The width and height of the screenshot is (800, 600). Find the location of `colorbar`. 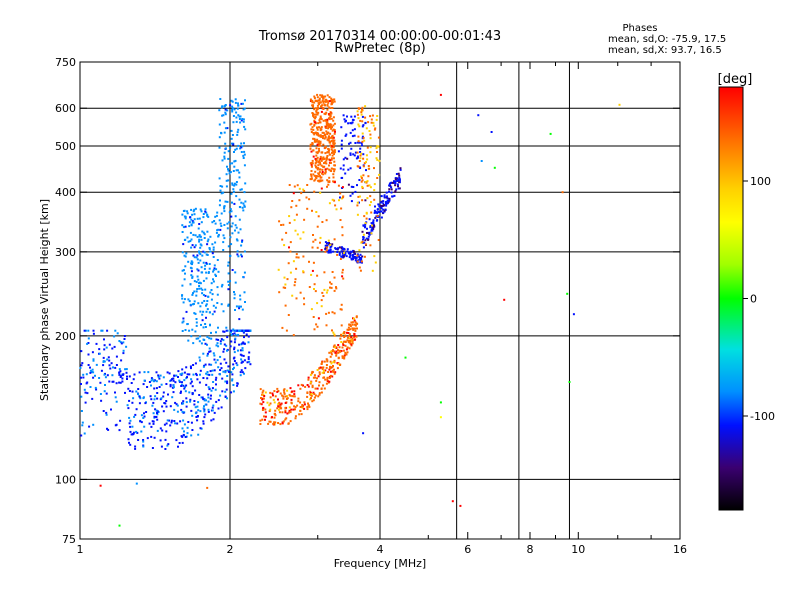

colorbar is located at coordinates (731, 298).